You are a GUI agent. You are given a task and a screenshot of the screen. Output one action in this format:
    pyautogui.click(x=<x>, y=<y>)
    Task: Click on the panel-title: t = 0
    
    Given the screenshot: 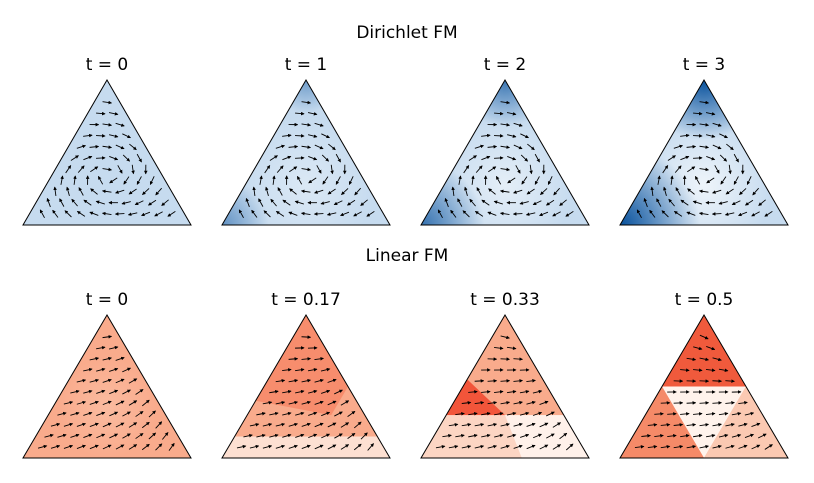 What is the action you would take?
    pyautogui.click(x=107, y=65)
    